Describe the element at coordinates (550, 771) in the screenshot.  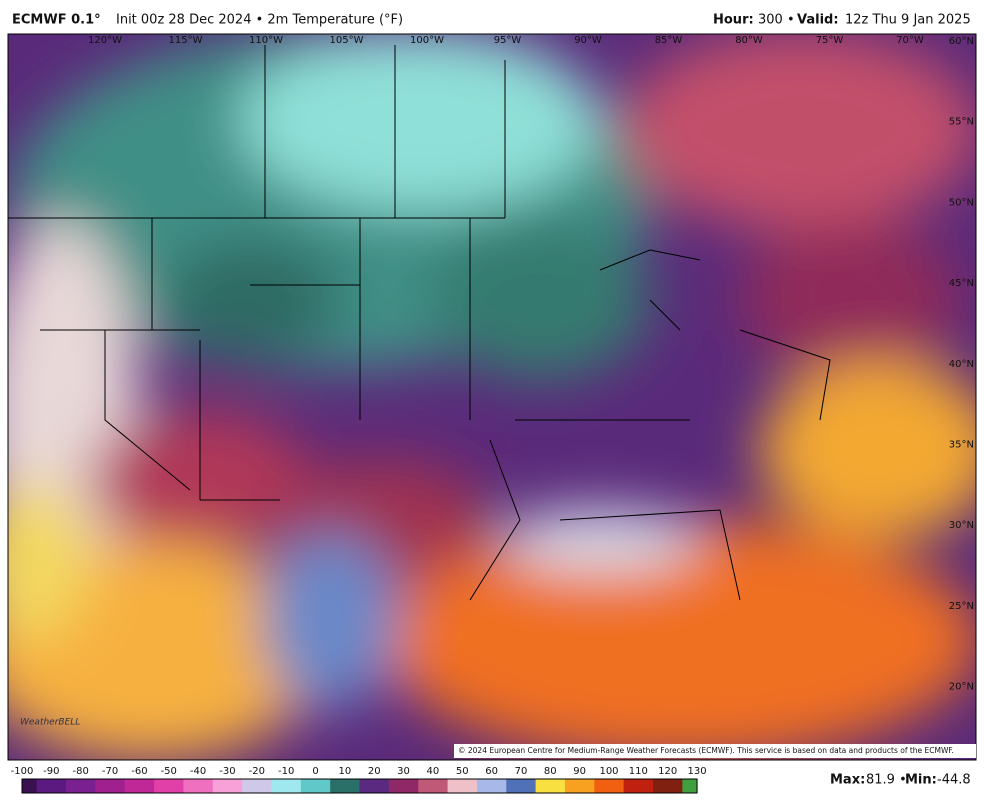
I see `colorbar-tick-label: 80` at that location.